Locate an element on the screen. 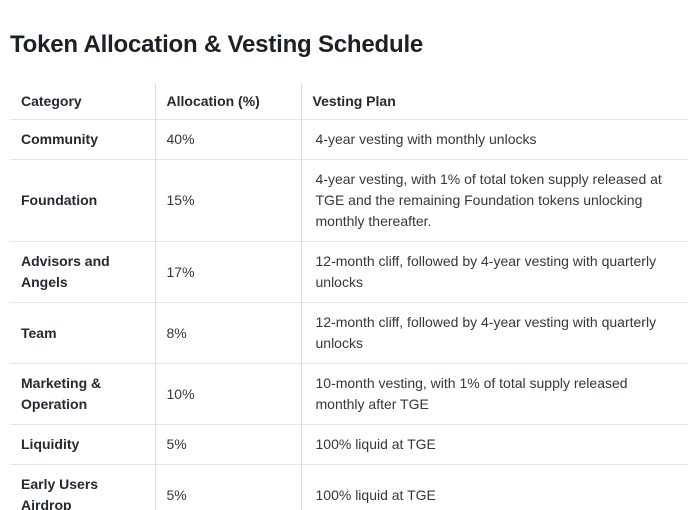  vesting-plan-cell: 4-year vesting with monthly unlocks is located at coordinates (494, 139).